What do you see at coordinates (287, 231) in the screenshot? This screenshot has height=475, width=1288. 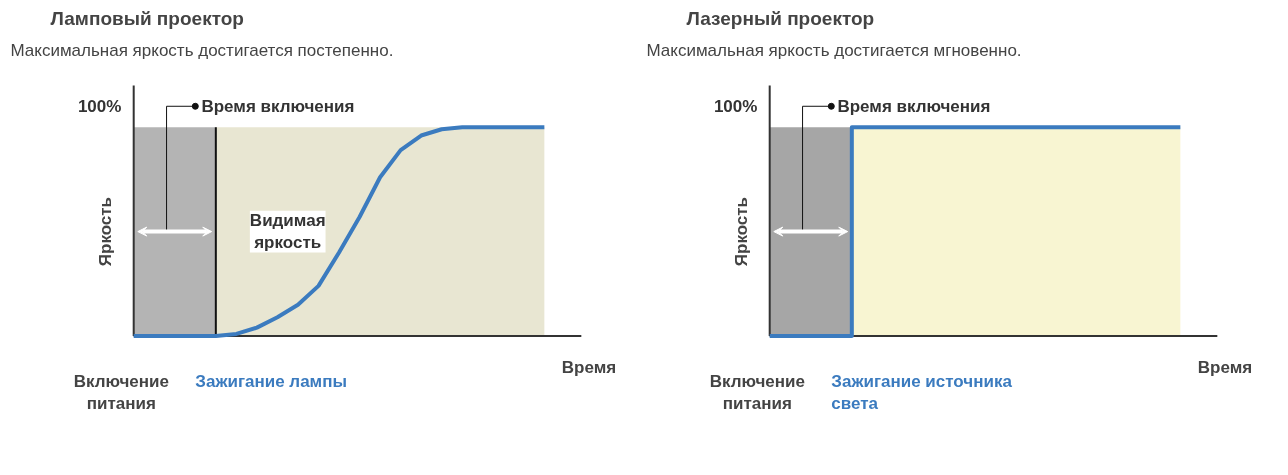 I see `annotation: Видимая яркость` at bounding box center [287, 231].